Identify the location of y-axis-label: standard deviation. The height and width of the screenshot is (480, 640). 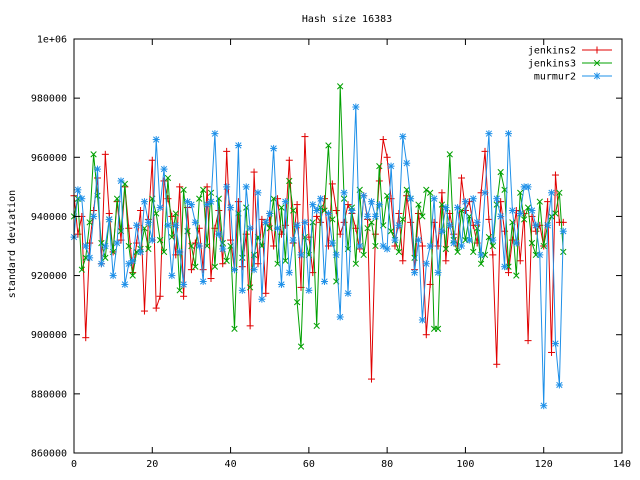
(12, 244).